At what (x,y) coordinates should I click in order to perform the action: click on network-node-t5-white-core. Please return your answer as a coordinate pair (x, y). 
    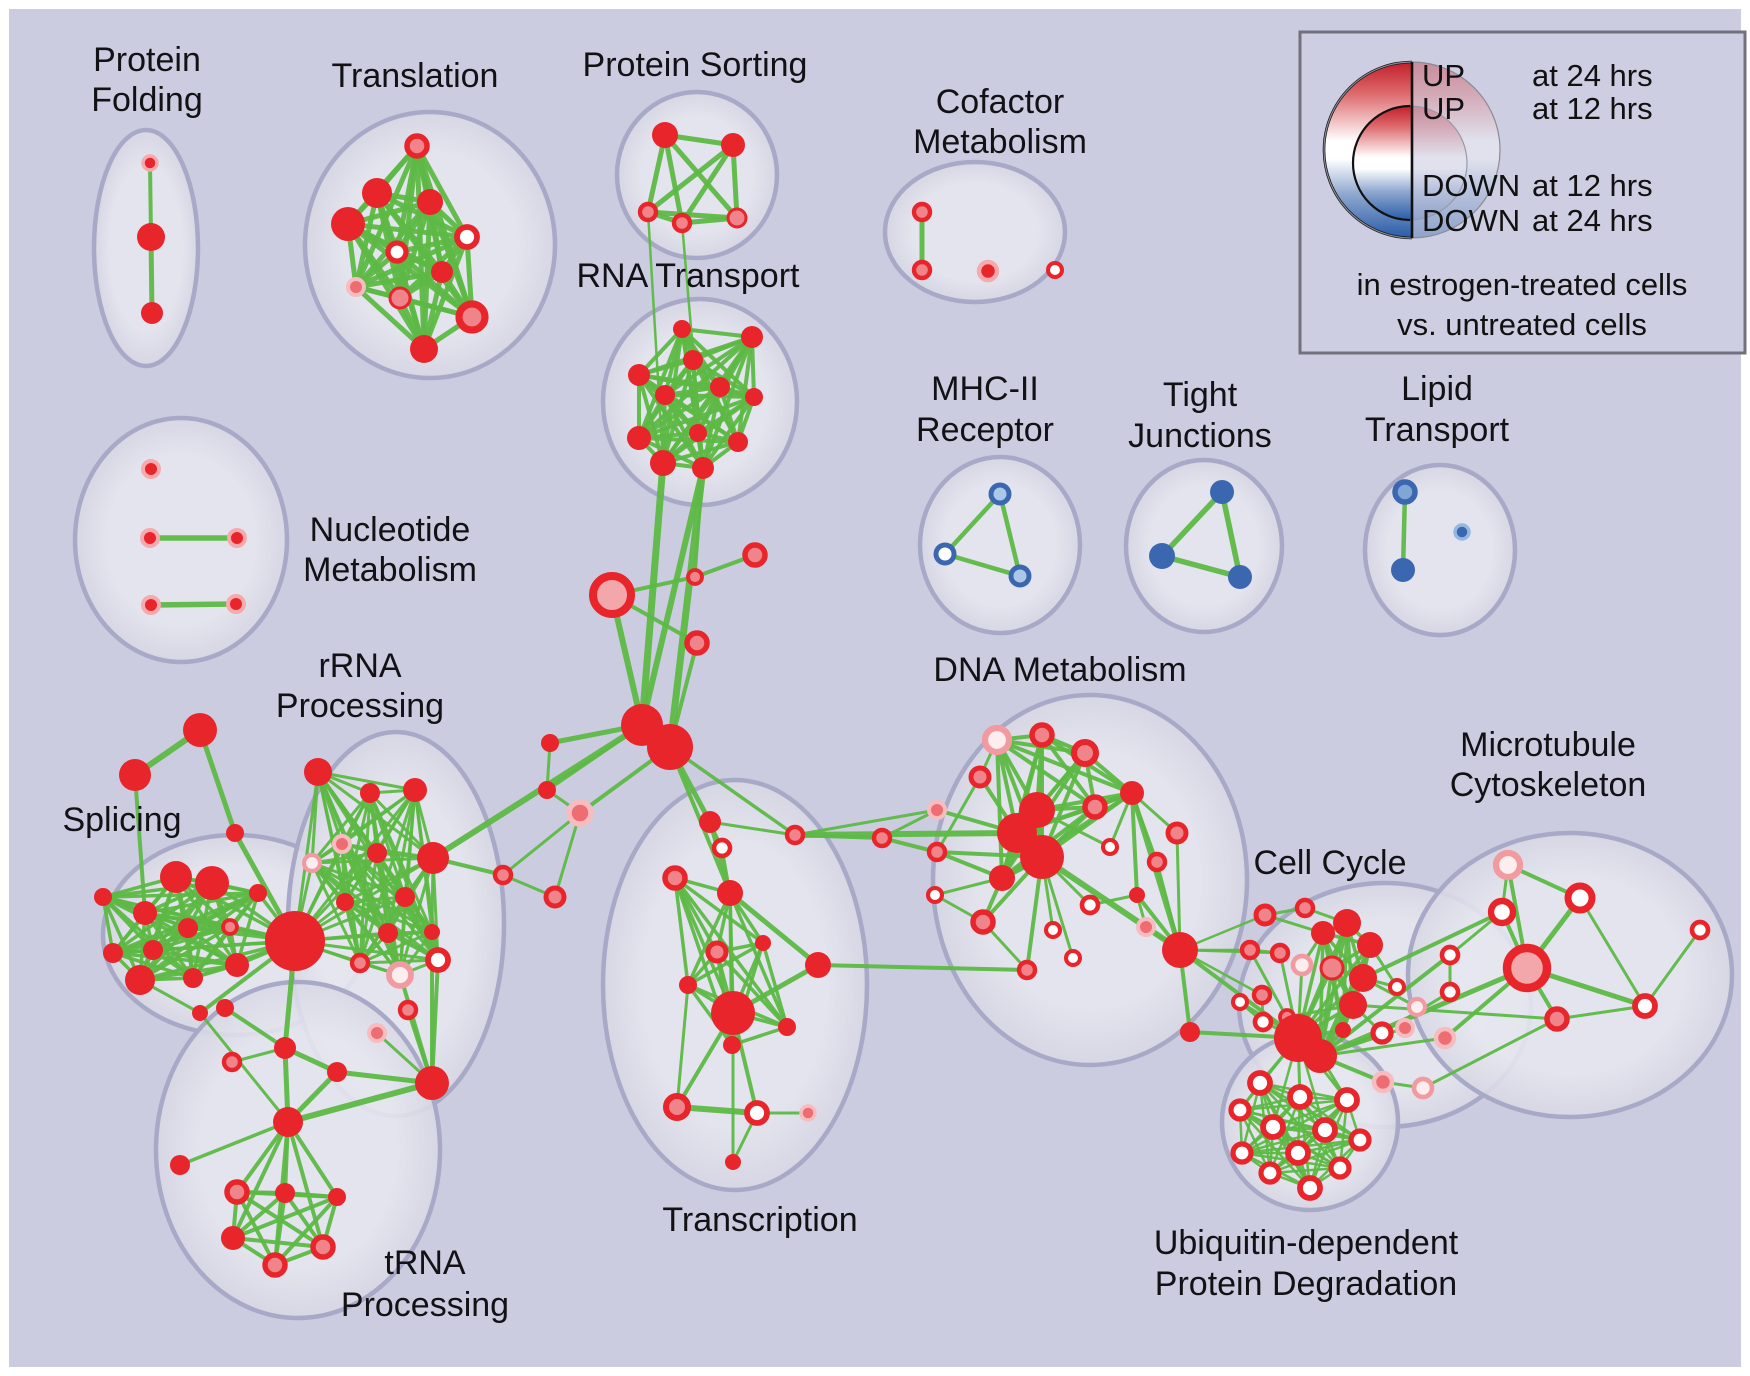
    Looking at the image, I should click on (467, 237).